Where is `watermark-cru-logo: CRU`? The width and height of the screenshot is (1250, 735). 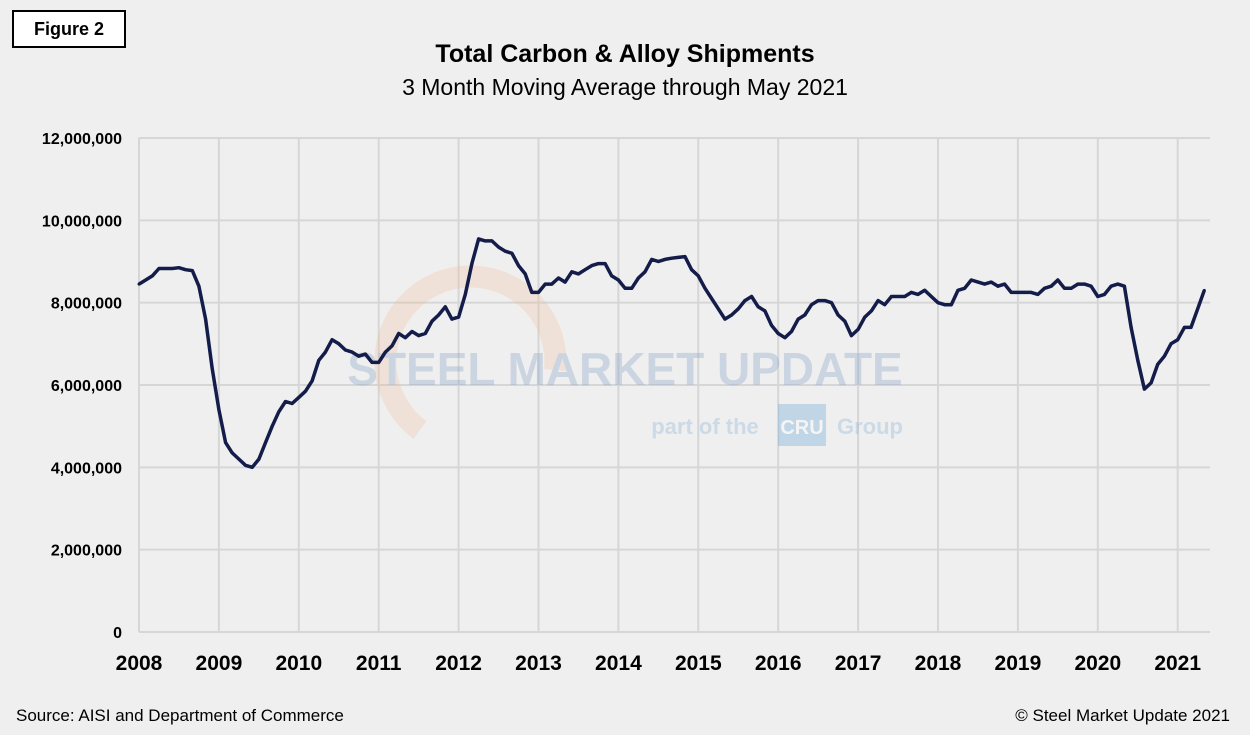 watermark-cru-logo: CRU is located at coordinates (801, 428).